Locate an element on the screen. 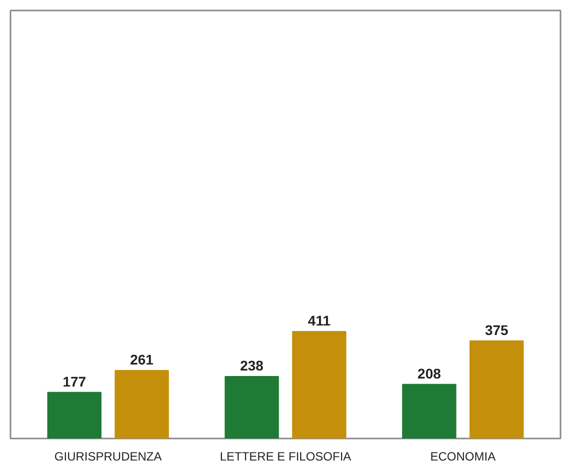 This screenshot has height=474, width=578. data-label: 238 is located at coordinates (252, 366).